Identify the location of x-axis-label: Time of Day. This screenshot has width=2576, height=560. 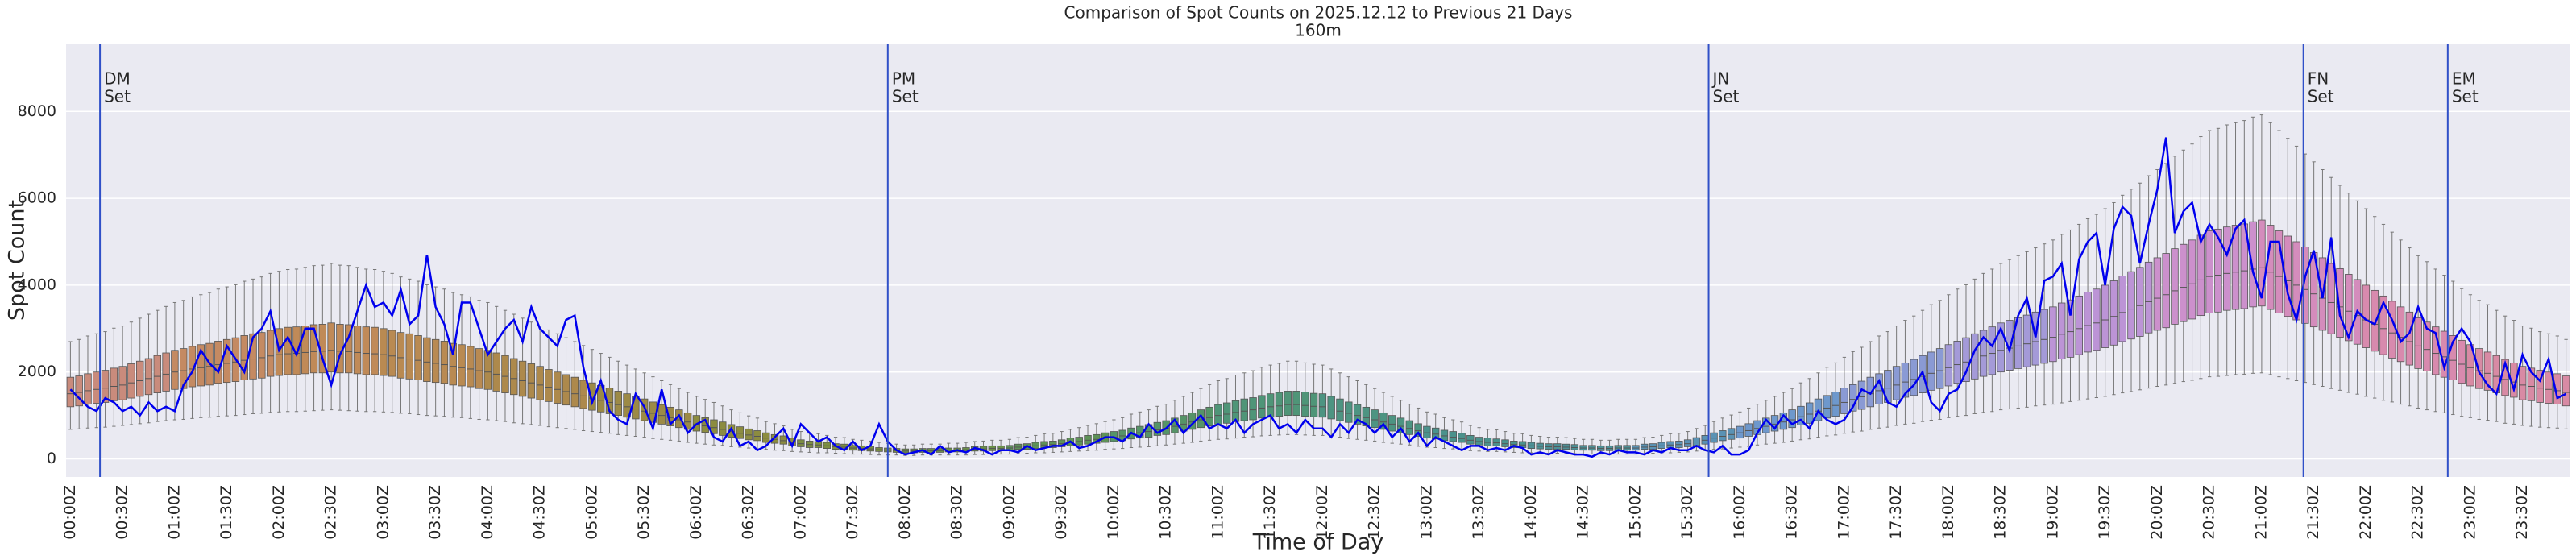
(1318, 542).